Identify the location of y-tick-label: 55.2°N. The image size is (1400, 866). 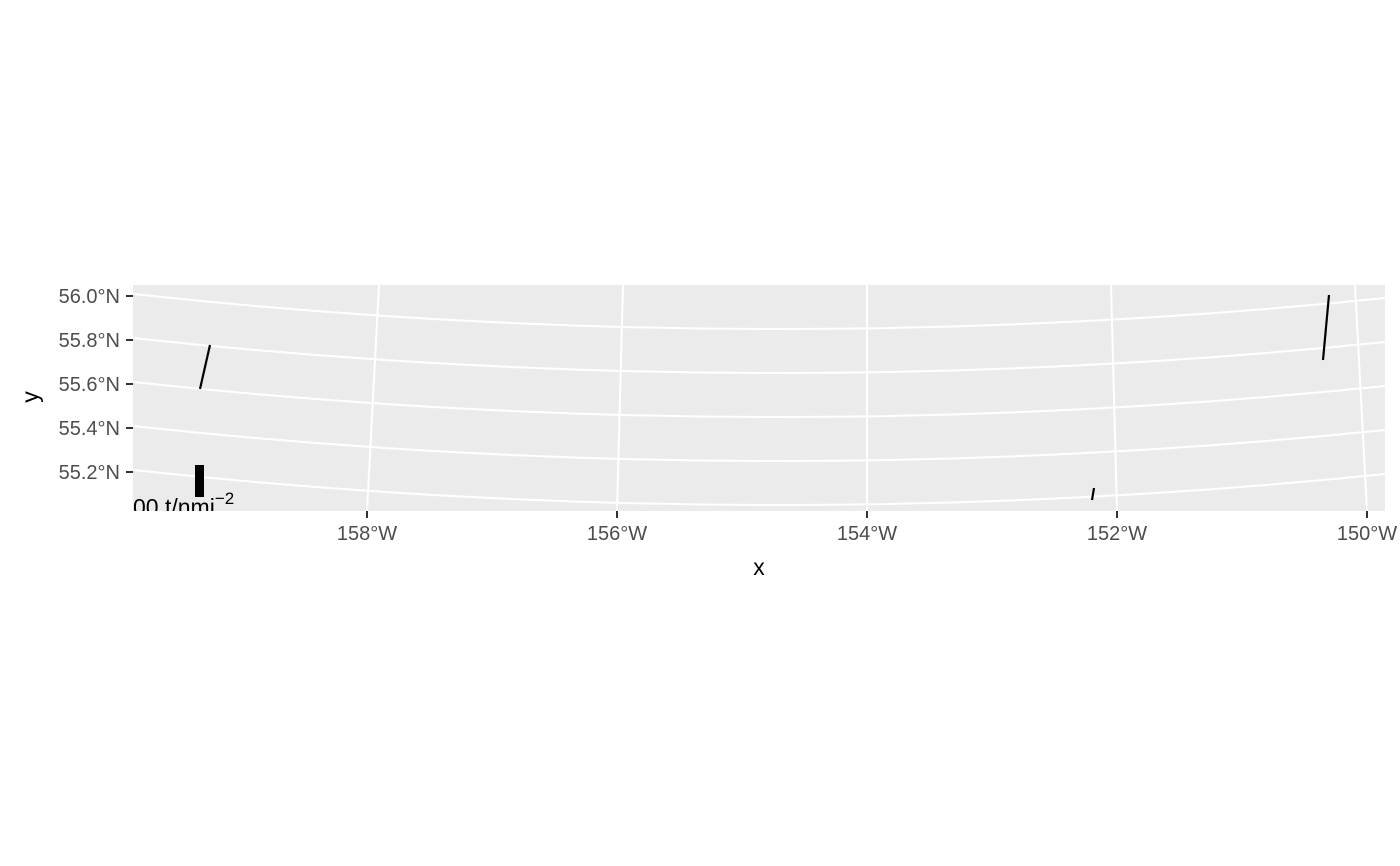
(89, 473).